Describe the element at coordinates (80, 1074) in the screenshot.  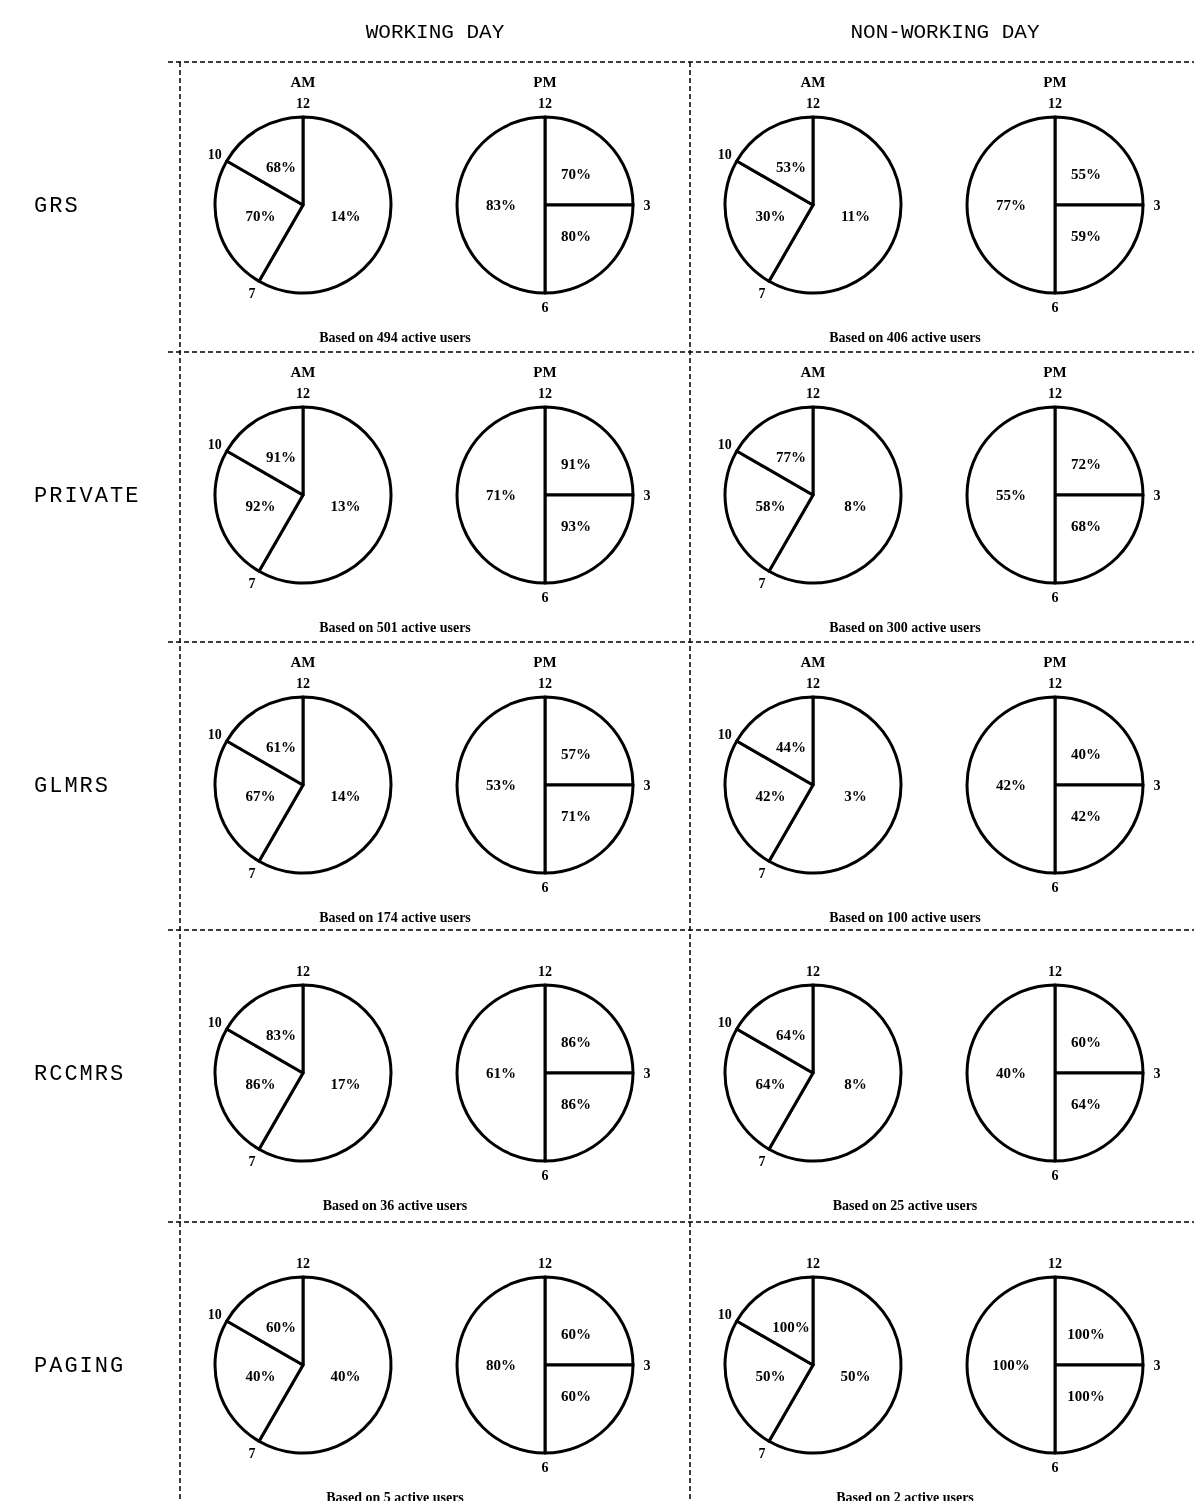
I see `text: RCCMRS` at that location.